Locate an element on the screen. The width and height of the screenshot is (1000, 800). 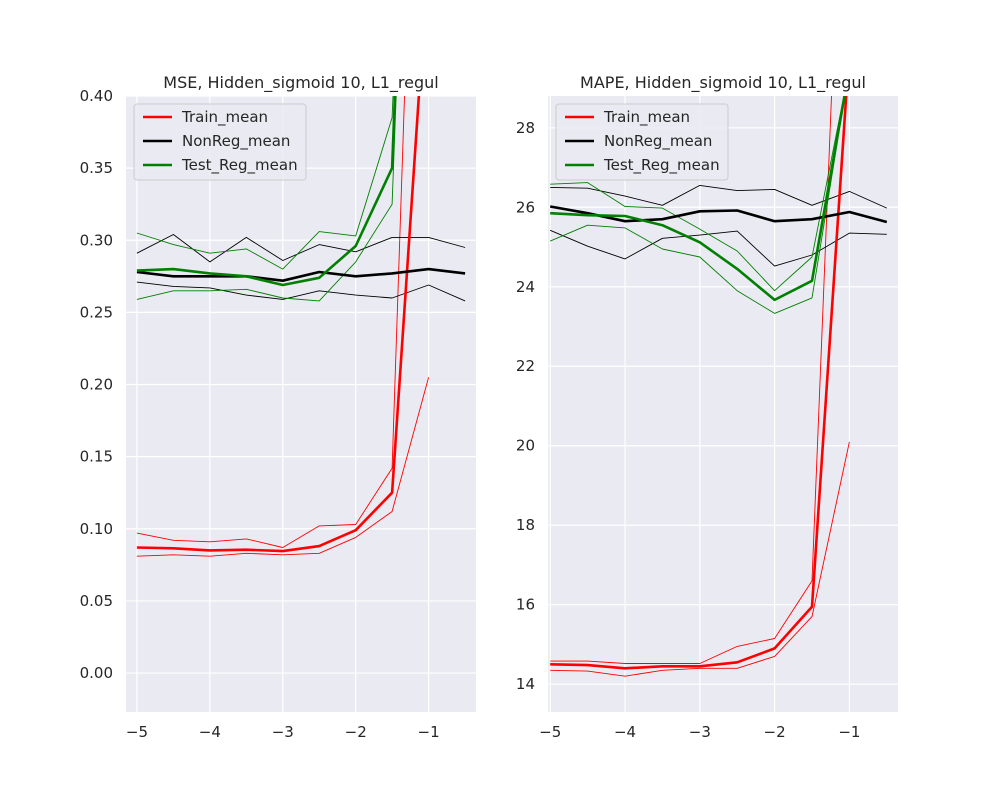
mse-legend-label-train-mean: Train_mean is located at coordinates (224, 117).